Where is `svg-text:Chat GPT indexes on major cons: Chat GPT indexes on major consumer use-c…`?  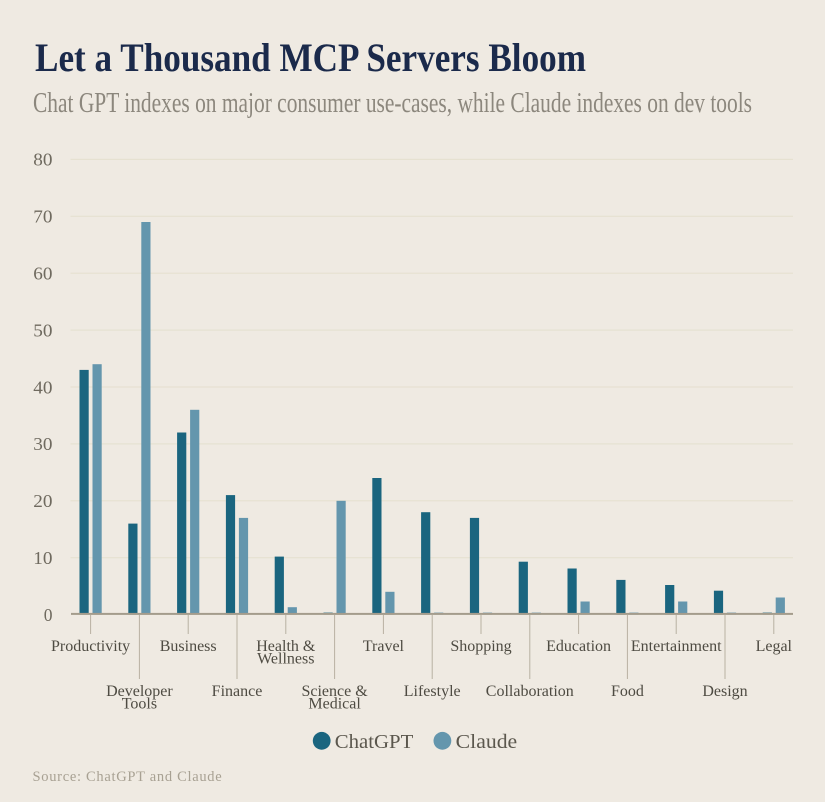
svg-text:Chat GPT indexes on major cons: Chat GPT indexes on major consumer use-c… is located at coordinates (392, 103).